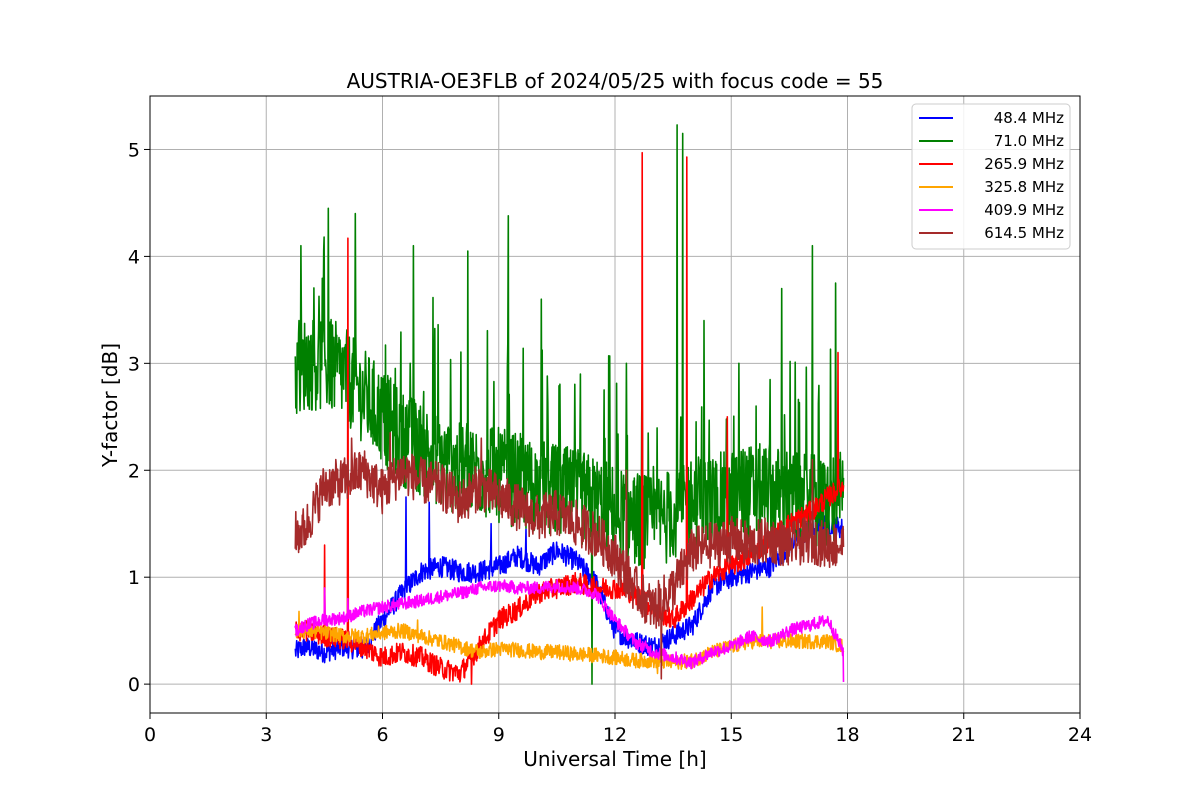  Describe the element at coordinates (1024, 164) in the screenshot. I see `legend-label-2: 265.9 MHz` at that location.